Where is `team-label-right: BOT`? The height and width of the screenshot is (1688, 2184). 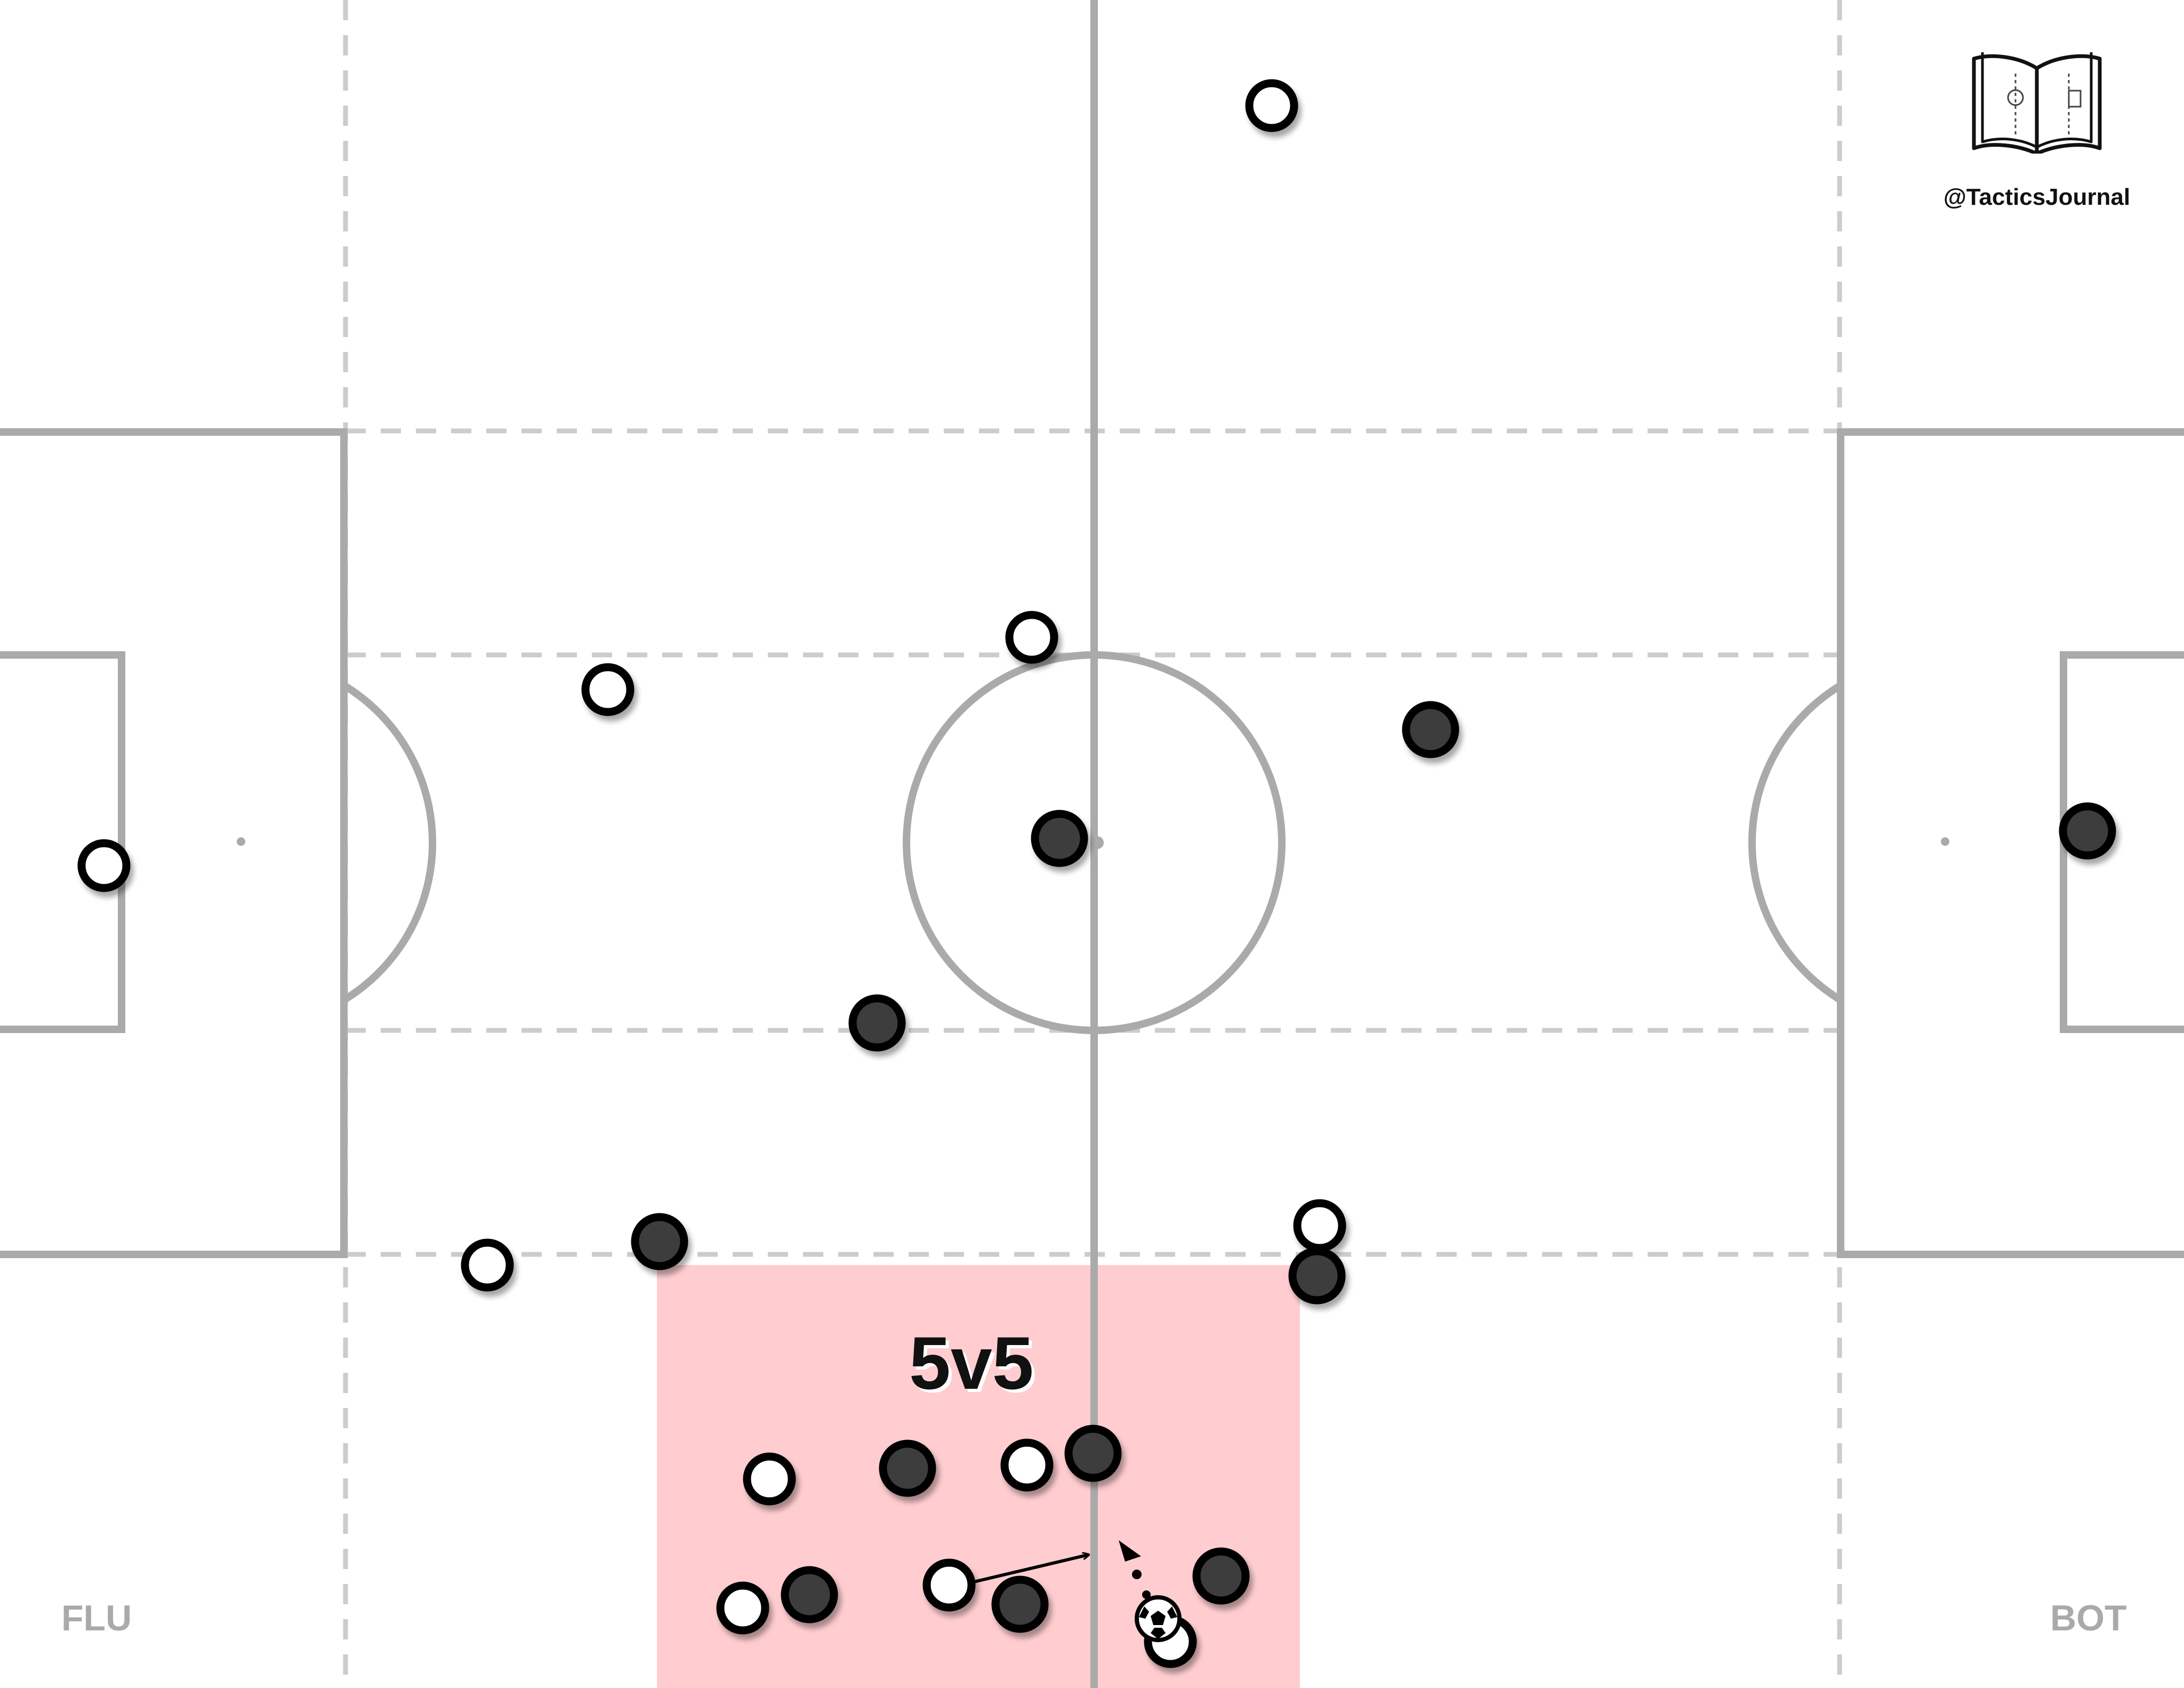 team-label-right: BOT is located at coordinates (2088, 1618).